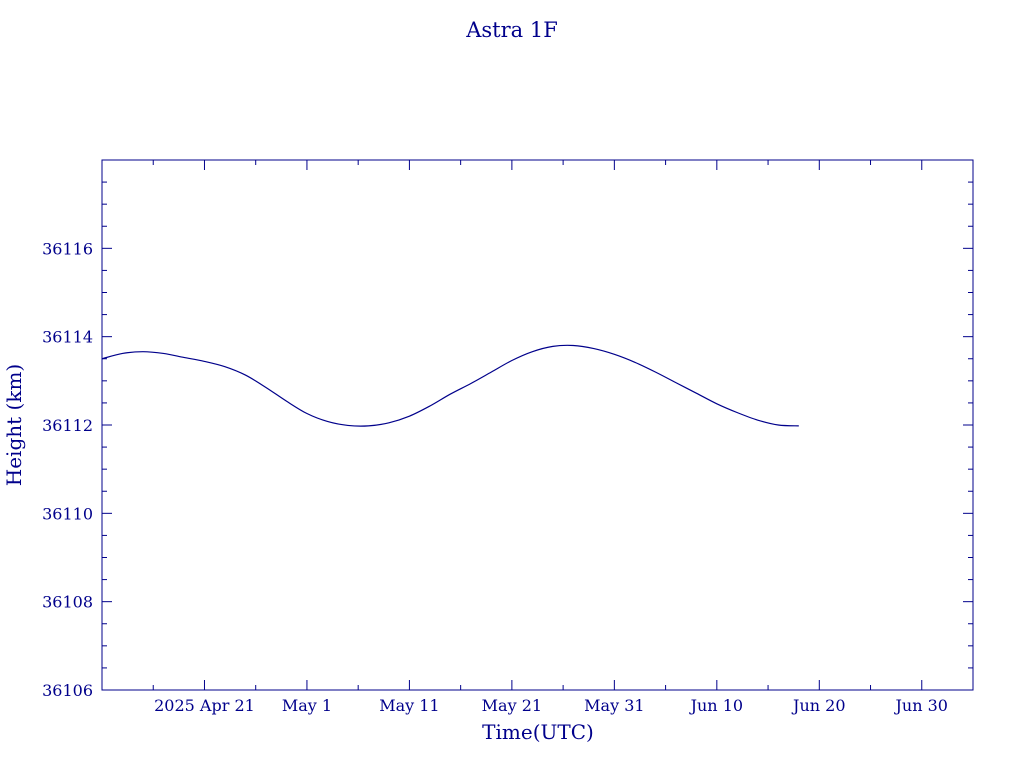 This screenshot has height=768, width=1024. What do you see at coordinates (67, 602) in the screenshot?
I see `y-tick-label: 36108` at bounding box center [67, 602].